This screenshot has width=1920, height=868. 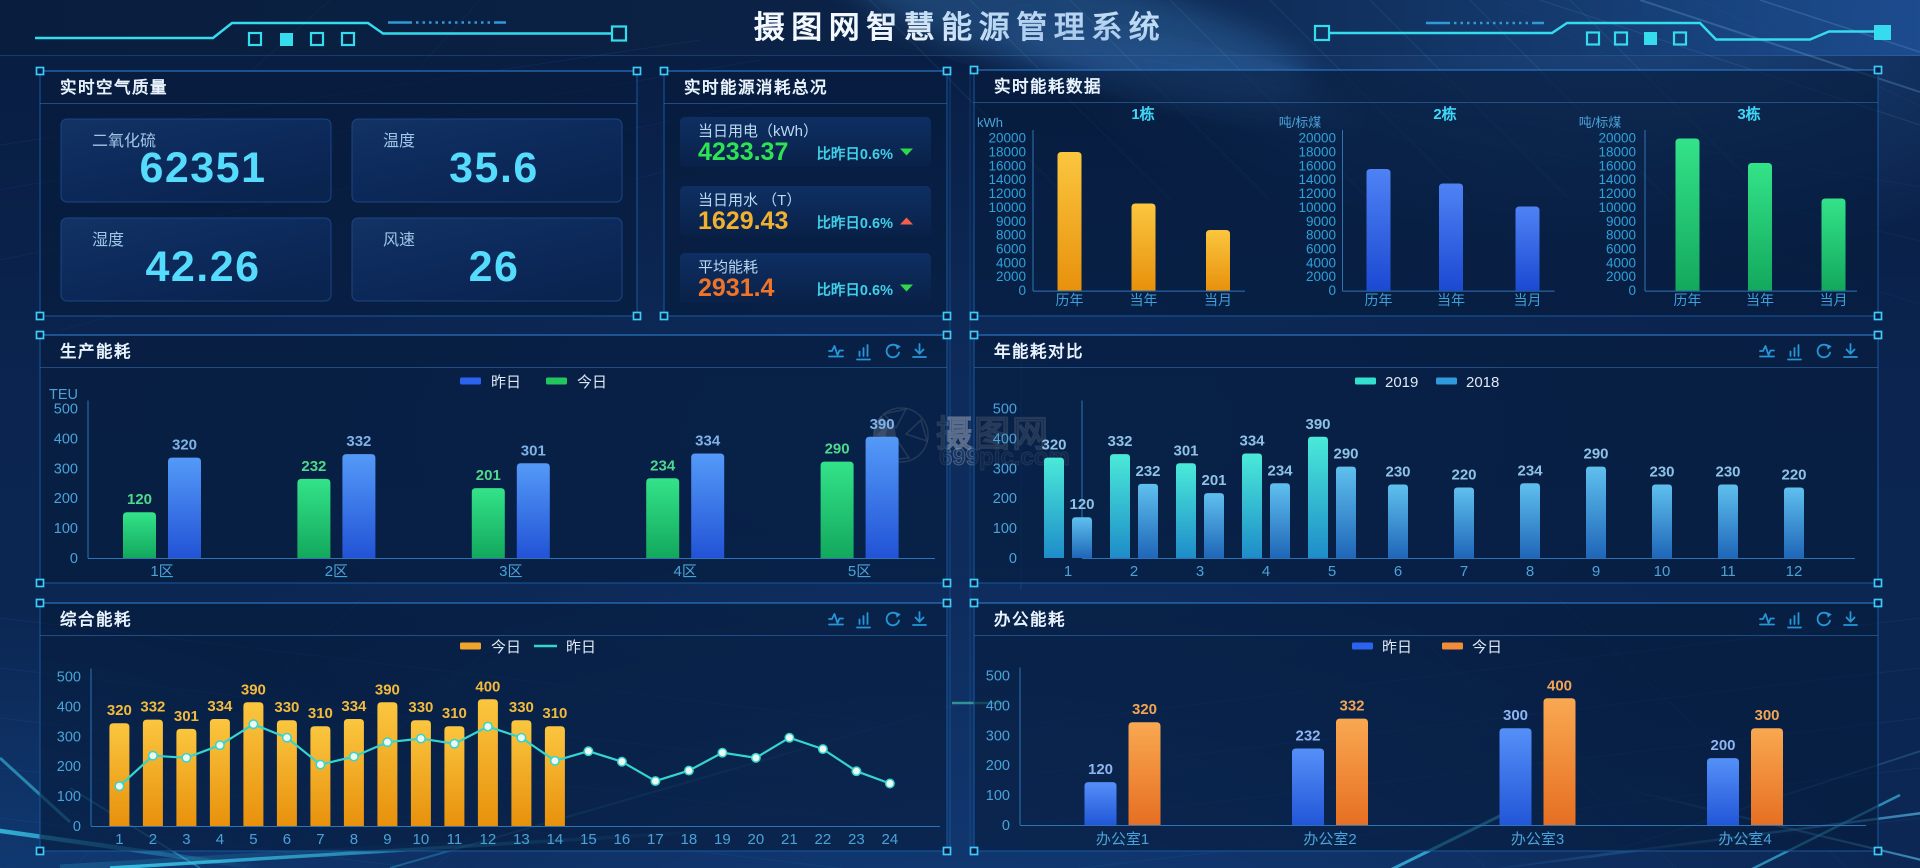 I want to click on svg-text: 3, so click(x=1200, y=571).